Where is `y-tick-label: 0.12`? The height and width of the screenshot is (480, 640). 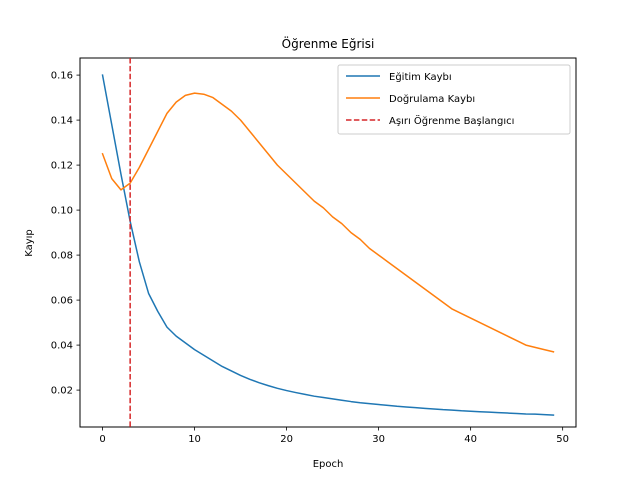 y-tick-label: 0.12 is located at coordinates (62, 166).